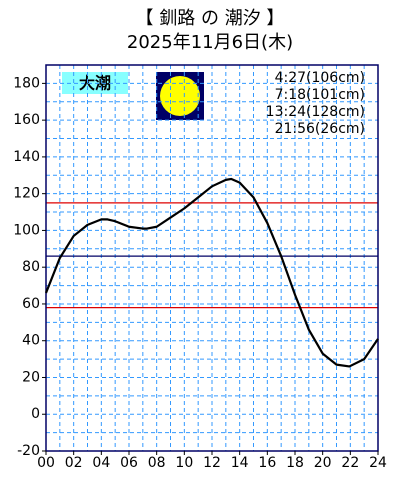 The height and width of the screenshot is (480, 400). I want to click on y-tick-label: 160, so click(26, 120).